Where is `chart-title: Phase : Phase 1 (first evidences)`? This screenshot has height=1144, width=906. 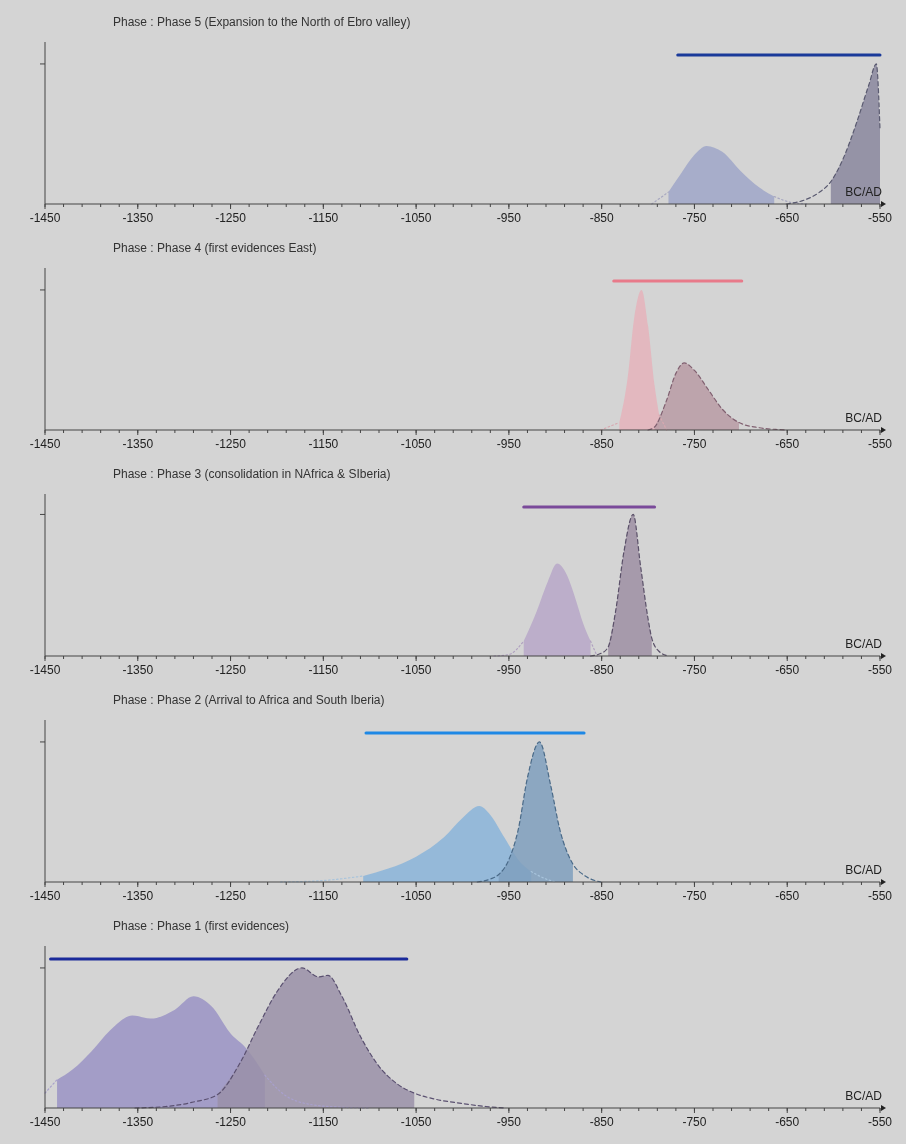 chart-title: Phase : Phase 1 (first evidences) is located at coordinates (201, 926).